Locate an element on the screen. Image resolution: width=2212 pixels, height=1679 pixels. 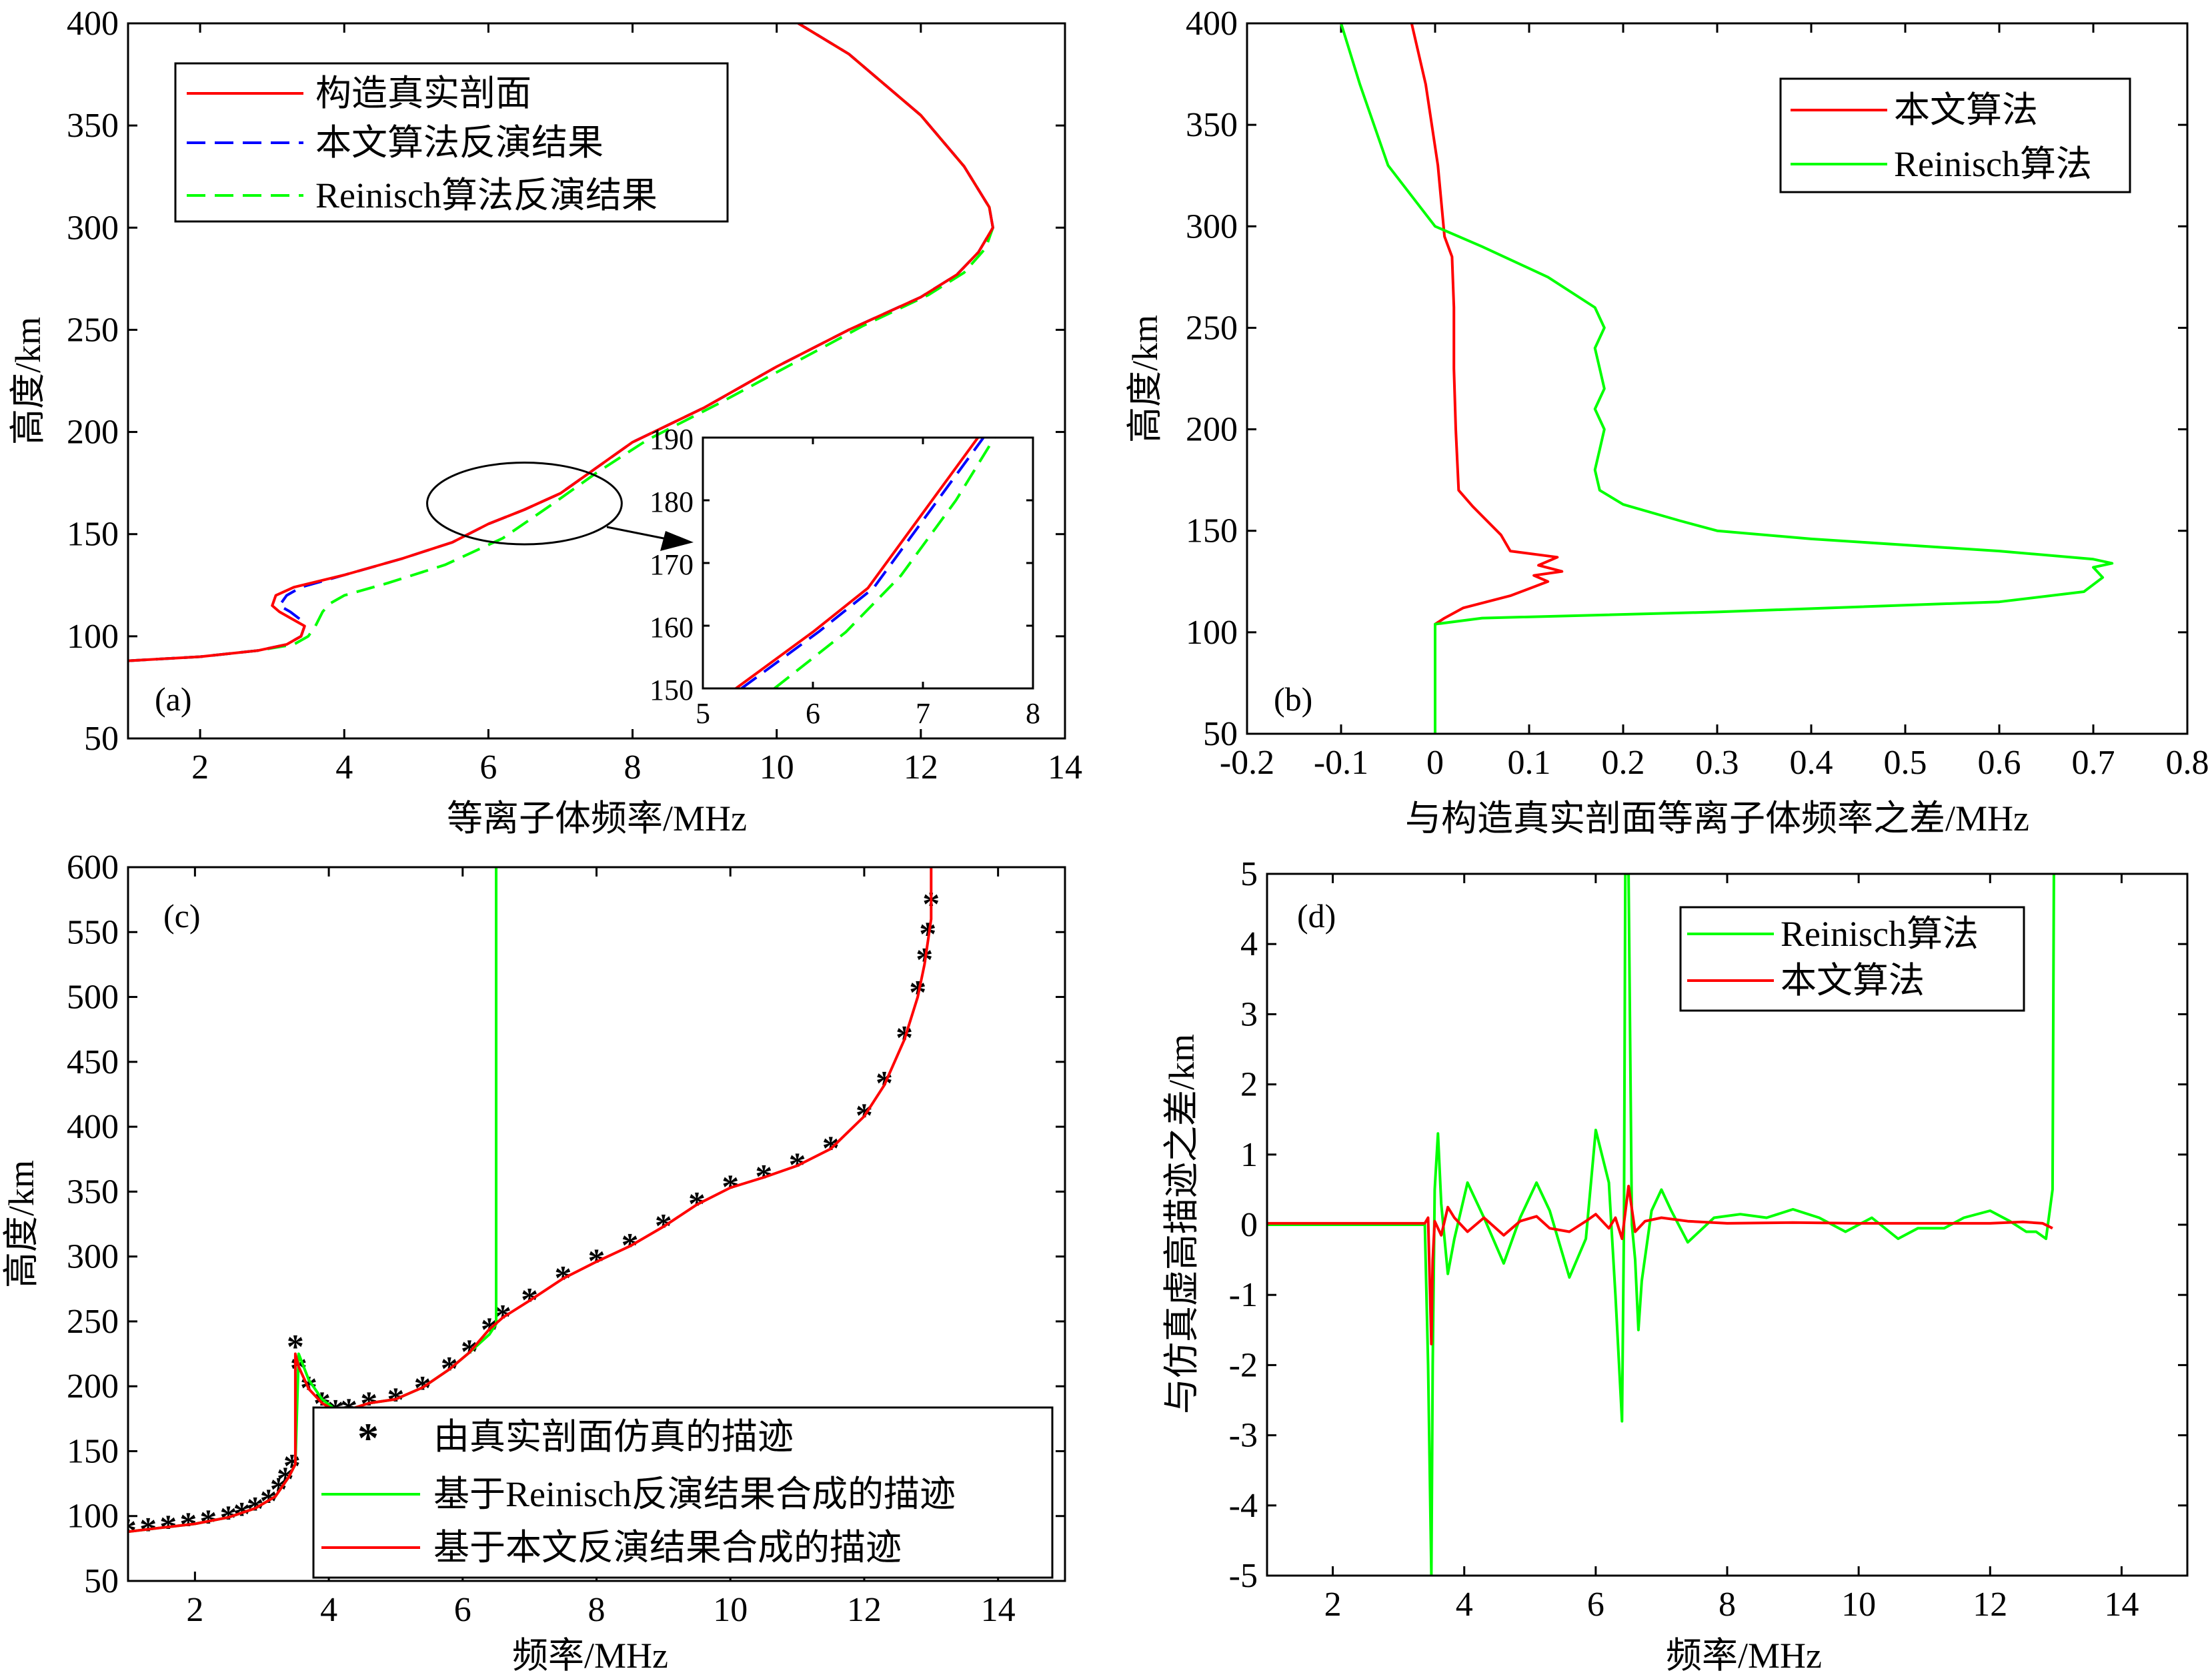
panel-a-inset-xtick-label: 6 is located at coordinates (813, 714).